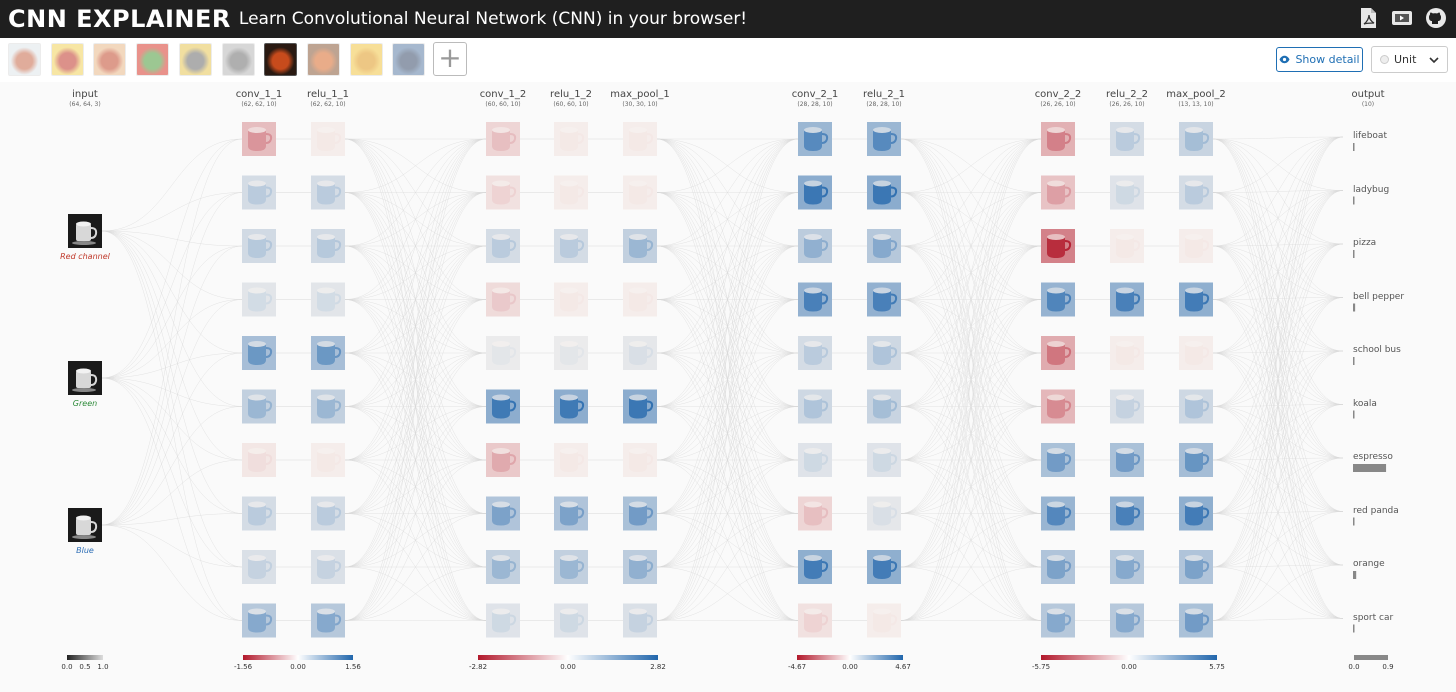 This screenshot has width=1456, height=692. What do you see at coordinates (450, 59) in the screenshot?
I see `add-image-button: +` at bounding box center [450, 59].